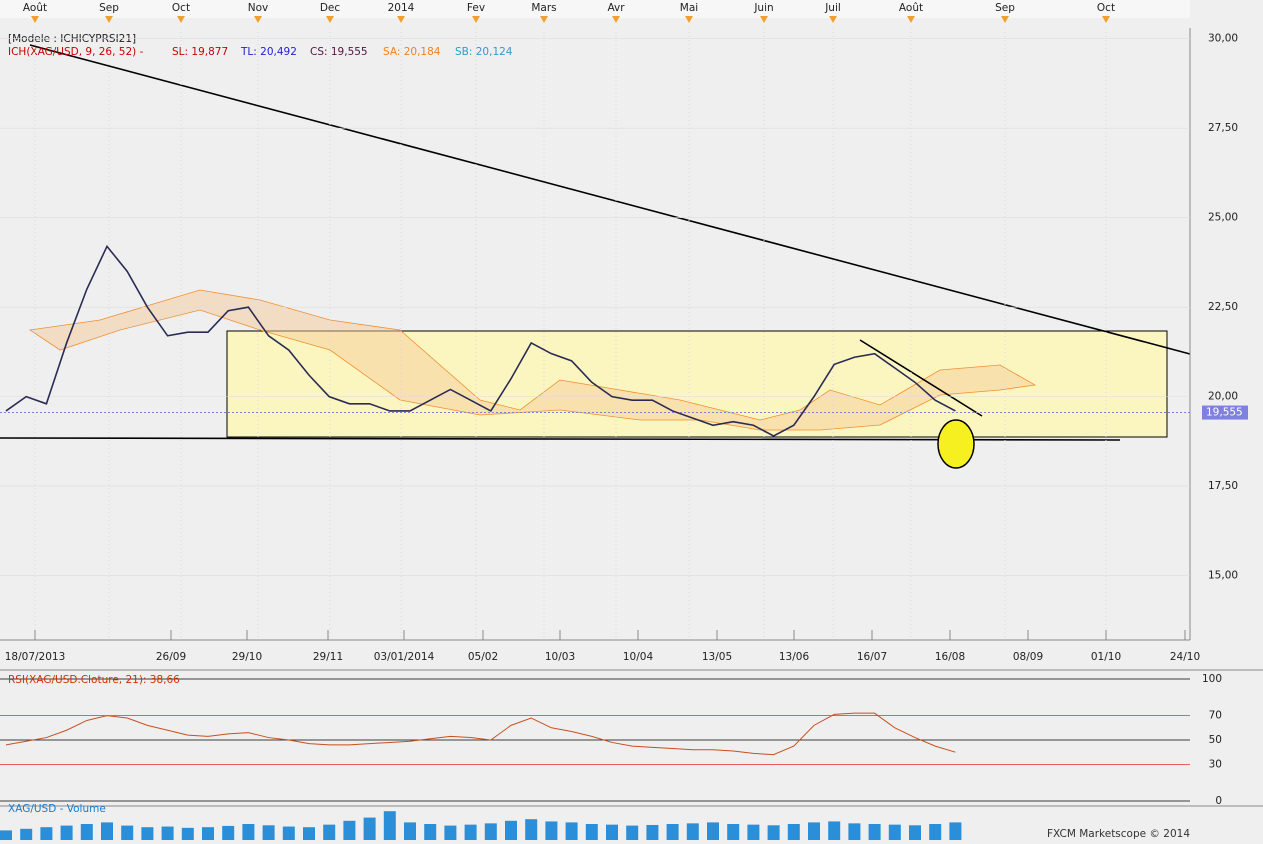 Image resolution: width=1263 pixels, height=844 pixels. I want to click on x-tick-label: 29/10, so click(247, 657).